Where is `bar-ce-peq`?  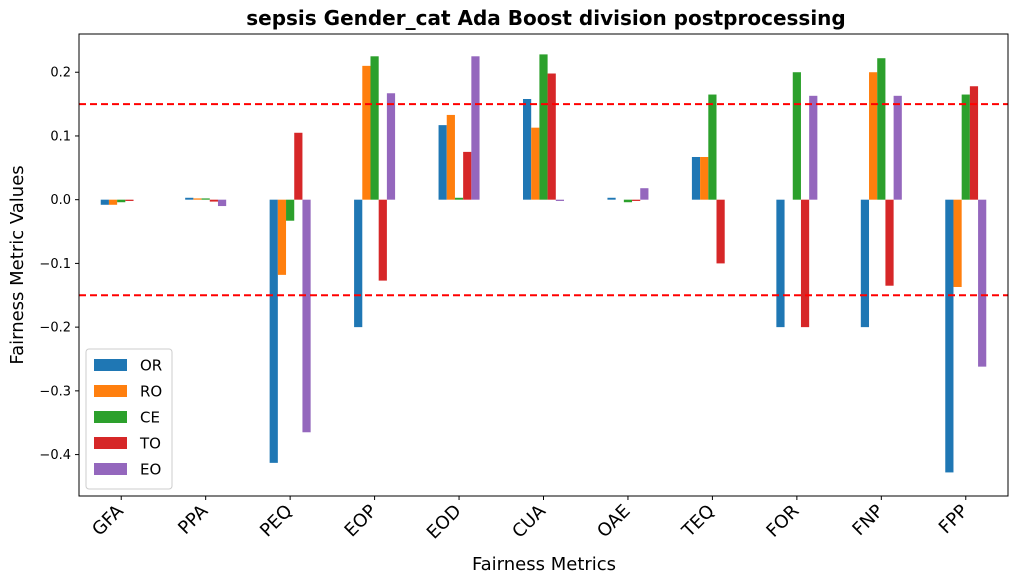 bar-ce-peq is located at coordinates (290, 210).